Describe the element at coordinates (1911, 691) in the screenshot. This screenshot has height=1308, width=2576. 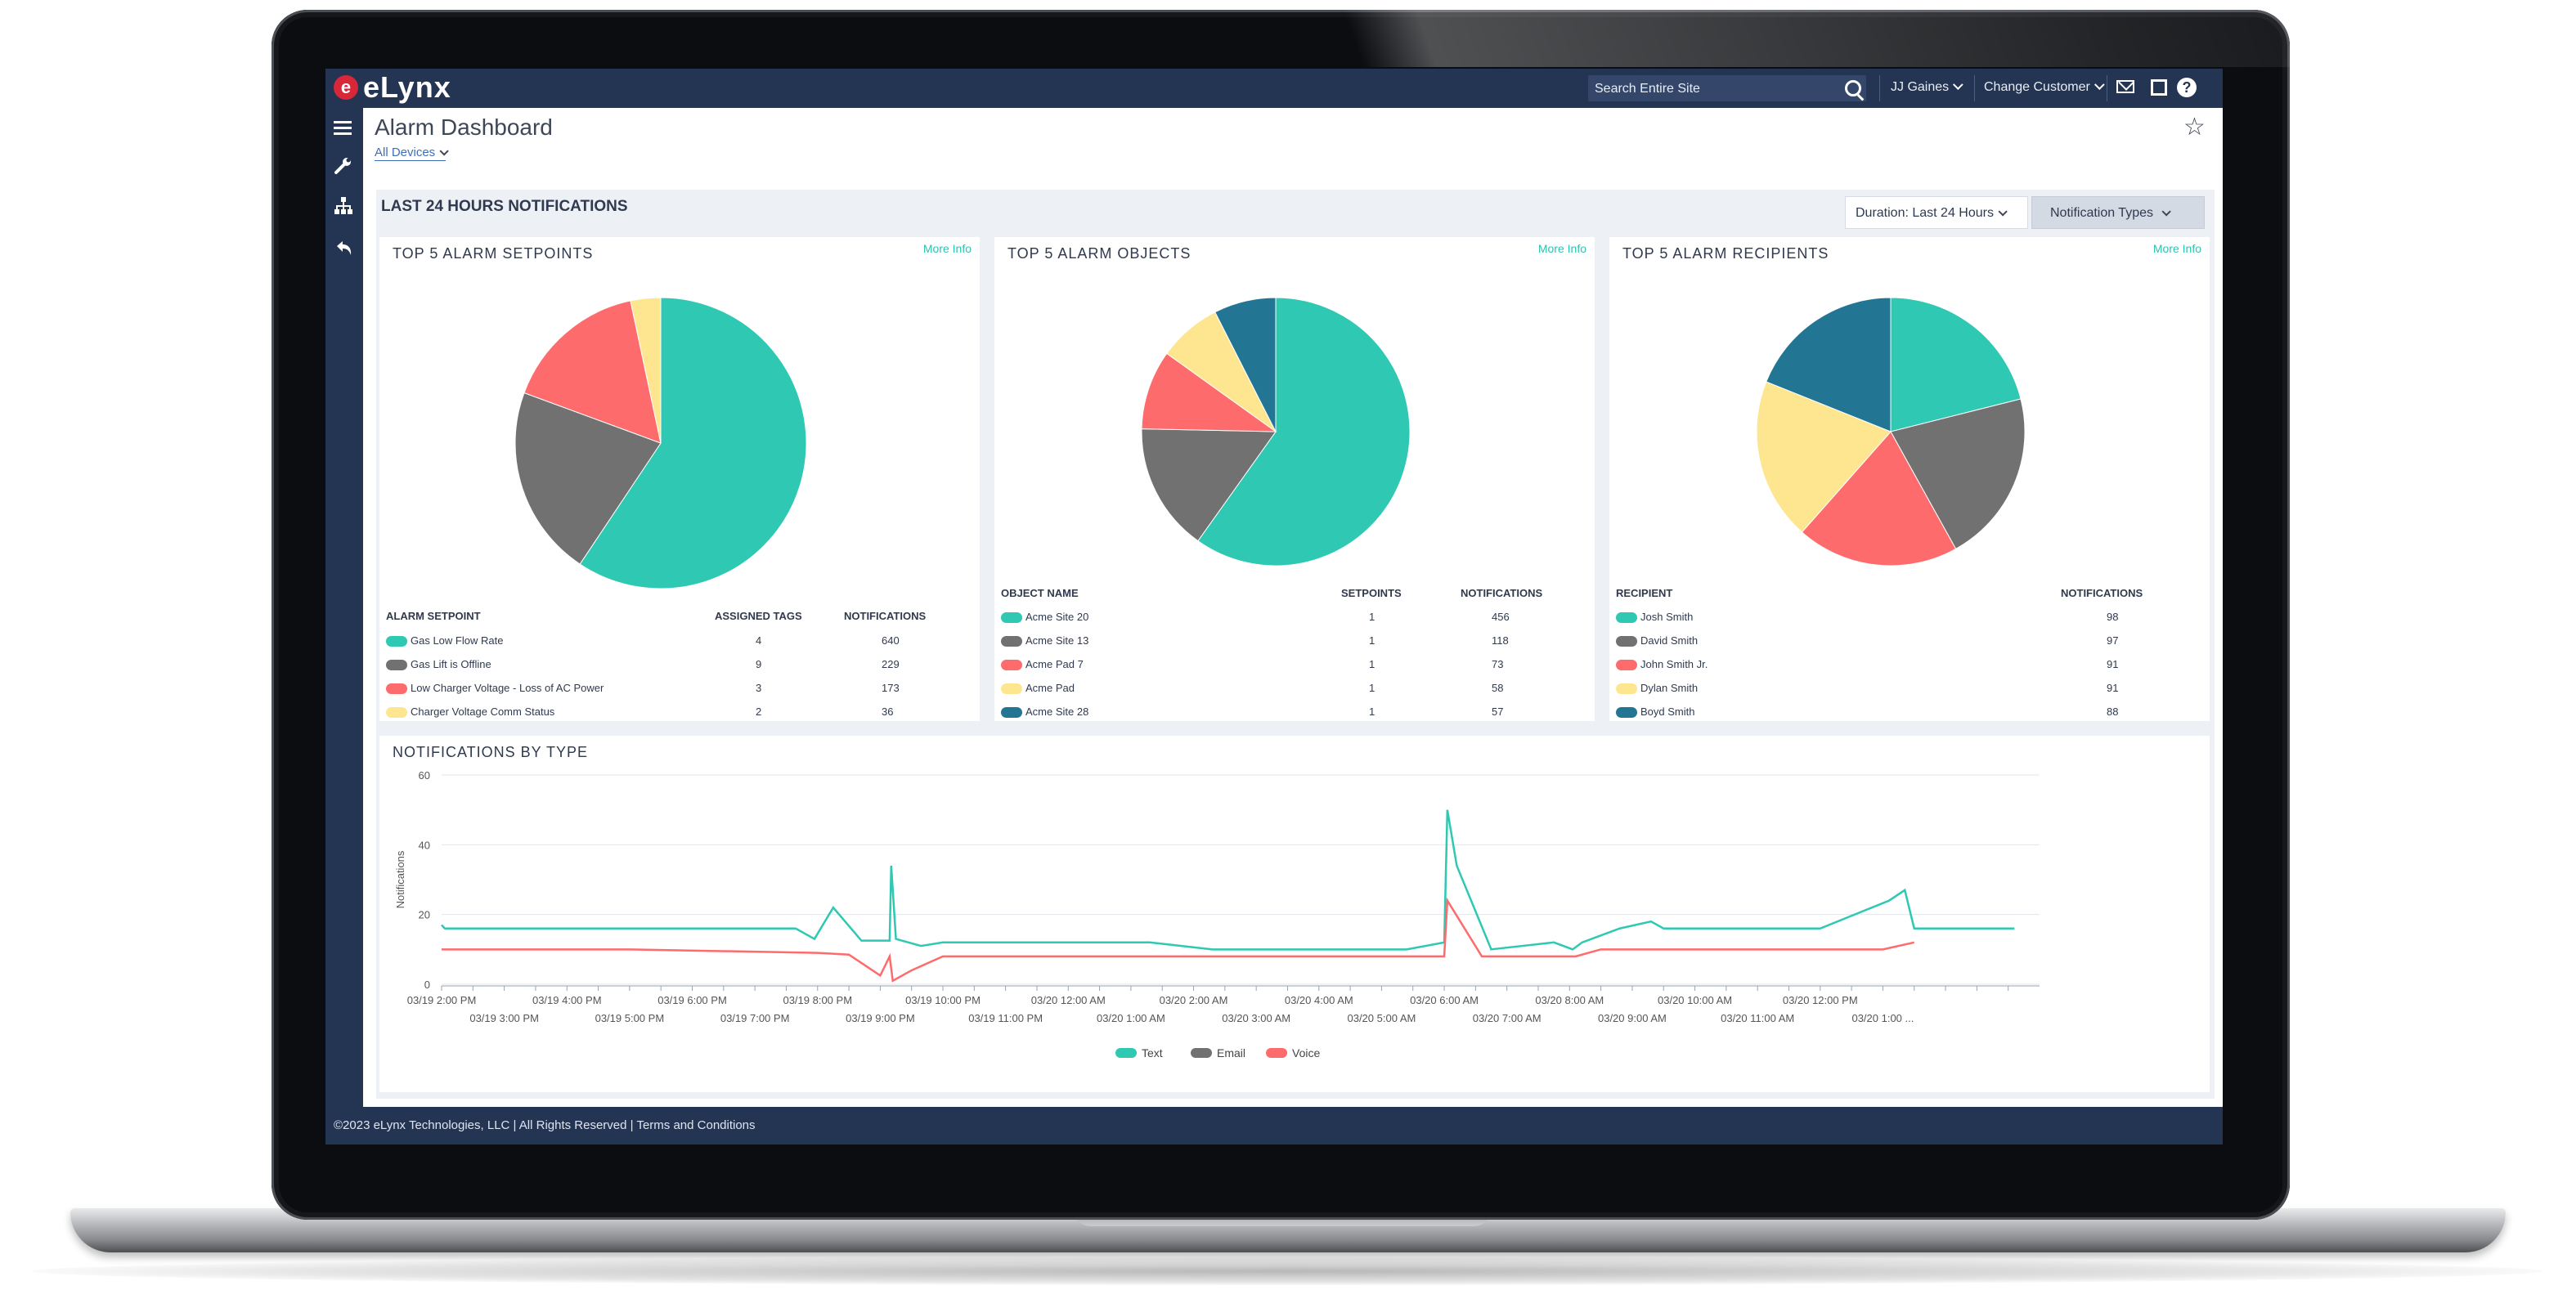
I see `table-row: Dylan Smith 91` at that location.